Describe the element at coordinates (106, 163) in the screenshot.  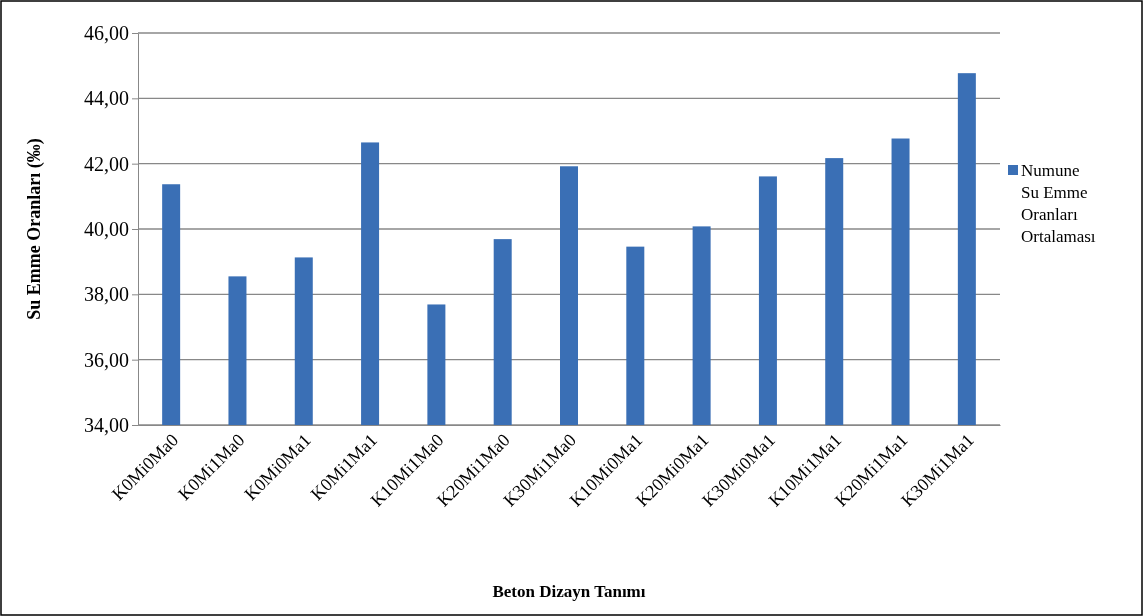
I see `y-tick-label: 42,00` at that location.